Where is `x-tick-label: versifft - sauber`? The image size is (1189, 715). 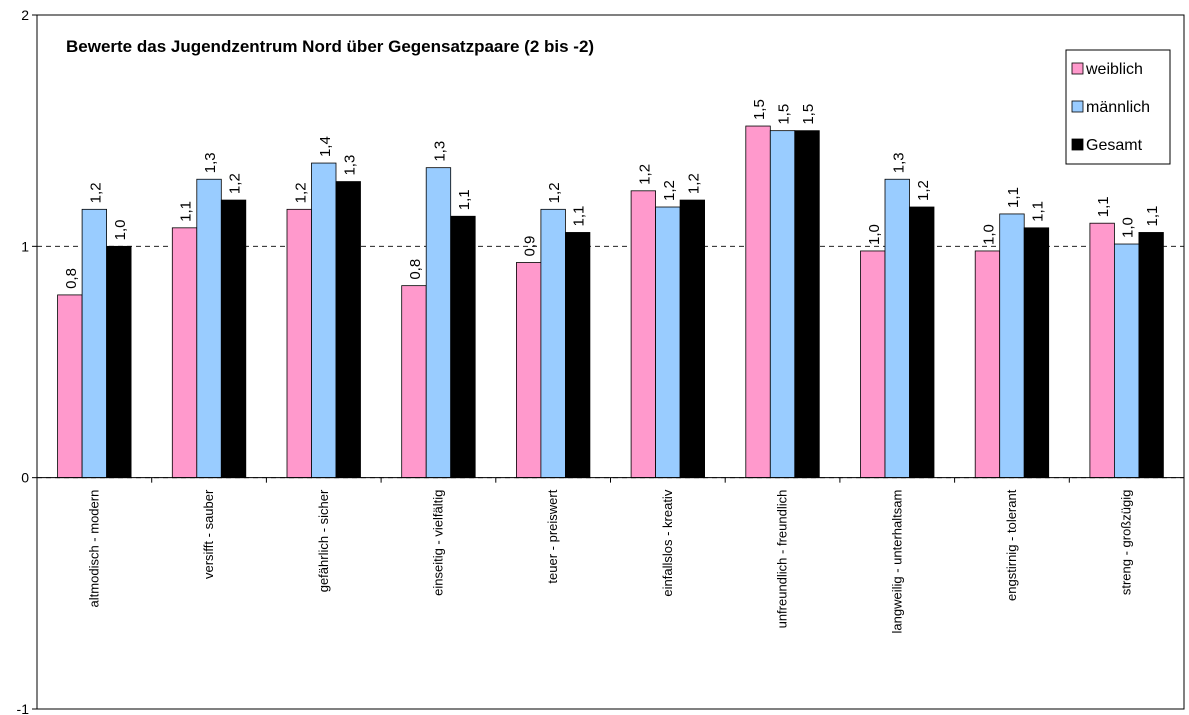 x-tick-label: versifft - sauber is located at coordinates (208, 534).